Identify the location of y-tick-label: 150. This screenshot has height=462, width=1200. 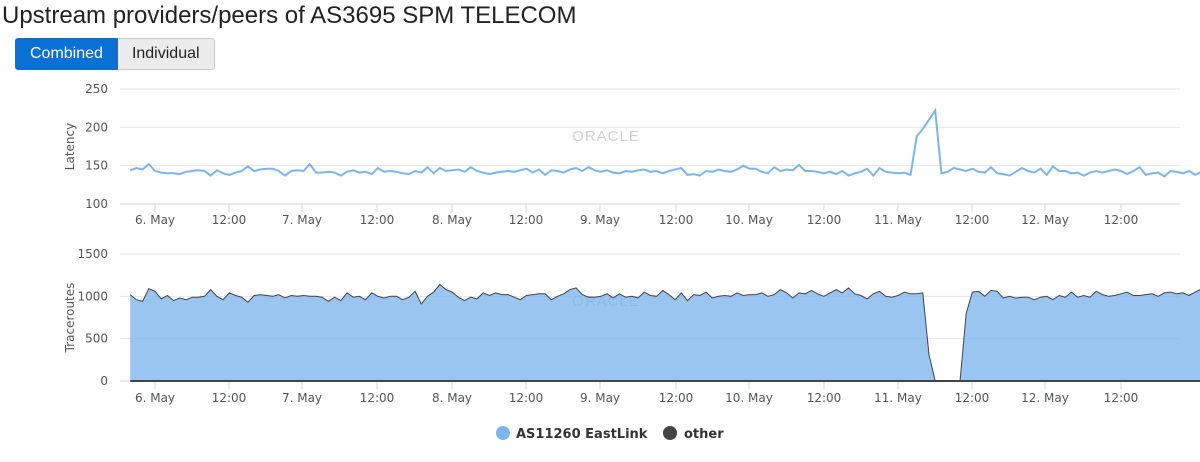
(96, 166).